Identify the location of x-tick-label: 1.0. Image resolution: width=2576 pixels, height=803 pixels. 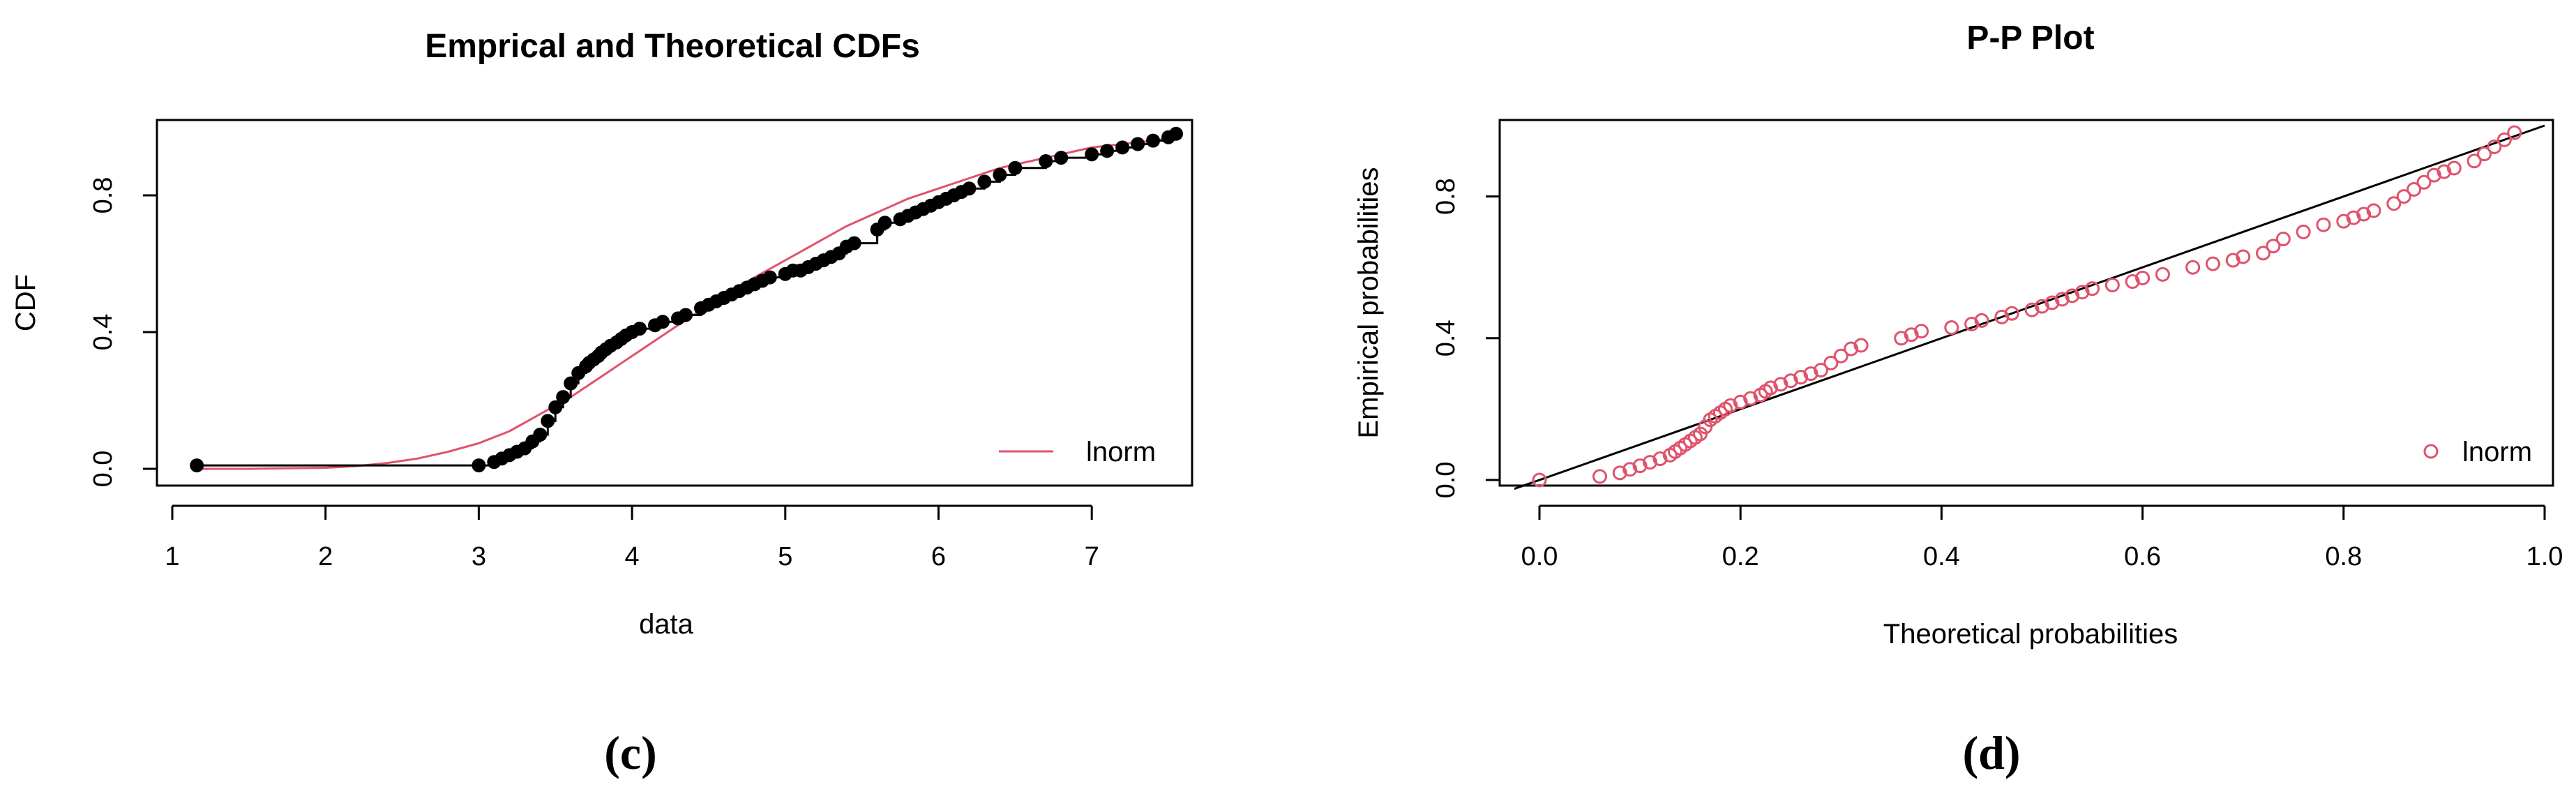
(2544, 556).